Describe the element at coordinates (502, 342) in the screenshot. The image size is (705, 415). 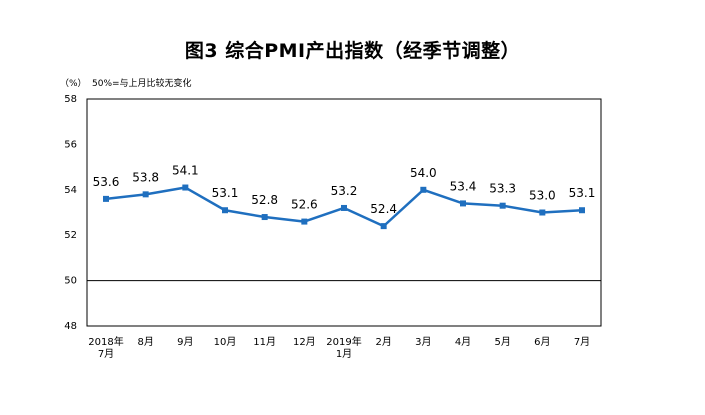
I see `x-tick-label: 5月` at that location.